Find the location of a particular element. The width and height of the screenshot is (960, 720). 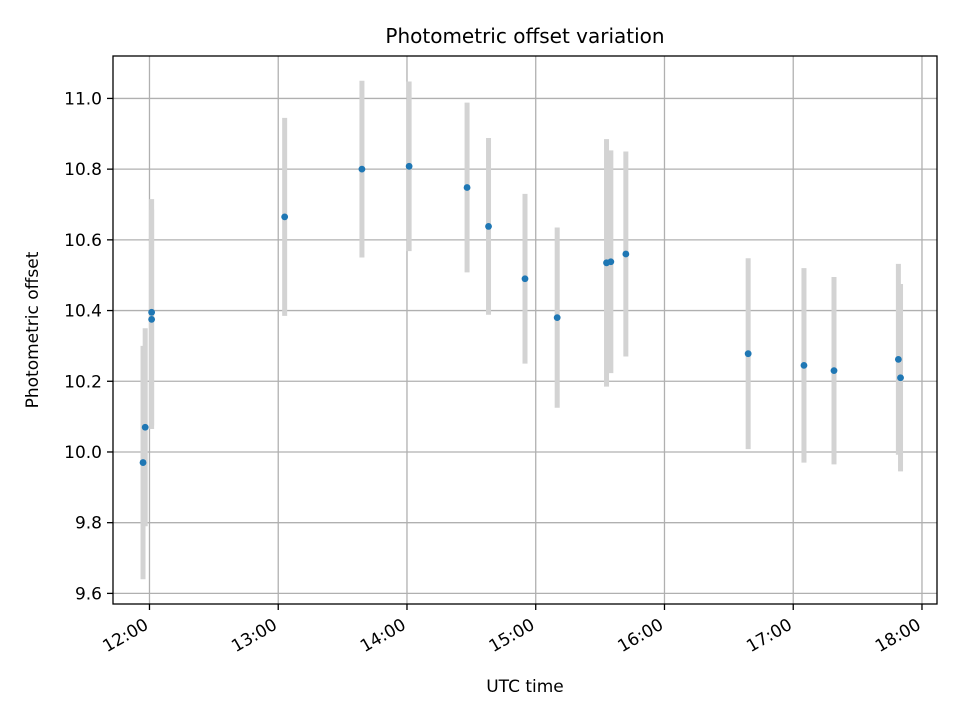

x-tick-label: 13:00 is located at coordinates (254, 636).